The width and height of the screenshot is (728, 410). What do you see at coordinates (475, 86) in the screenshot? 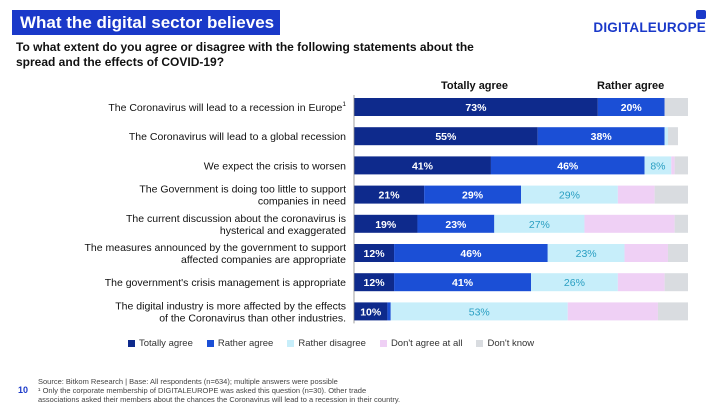
I see `column-header-totally-agree: Totally agree` at bounding box center [475, 86].